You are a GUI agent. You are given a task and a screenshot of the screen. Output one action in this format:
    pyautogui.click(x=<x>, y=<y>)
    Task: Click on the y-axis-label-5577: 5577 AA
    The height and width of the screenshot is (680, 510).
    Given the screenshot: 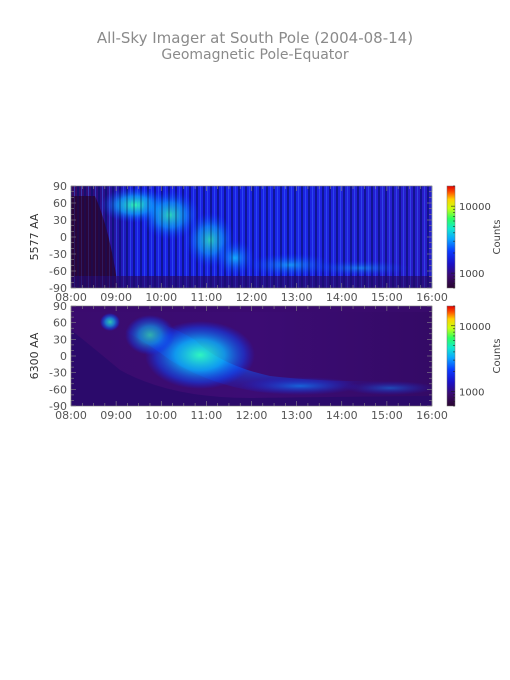 What is the action you would take?
    pyautogui.click(x=34, y=236)
    